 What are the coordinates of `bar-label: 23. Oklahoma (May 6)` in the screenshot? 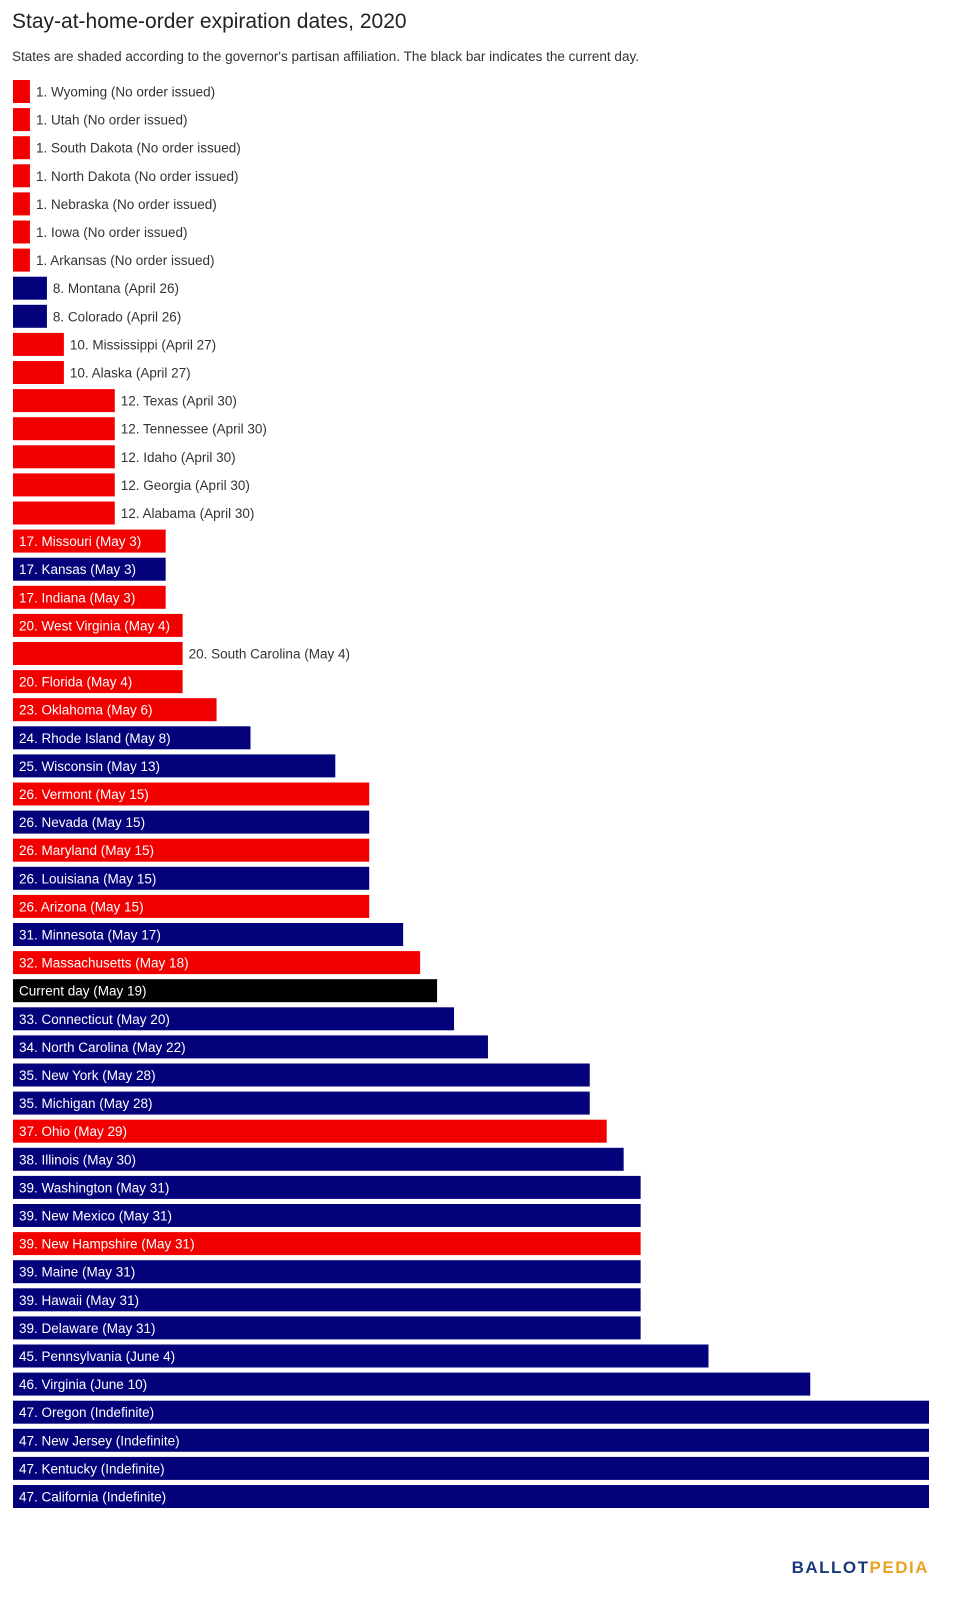 It's located at (86, 710).